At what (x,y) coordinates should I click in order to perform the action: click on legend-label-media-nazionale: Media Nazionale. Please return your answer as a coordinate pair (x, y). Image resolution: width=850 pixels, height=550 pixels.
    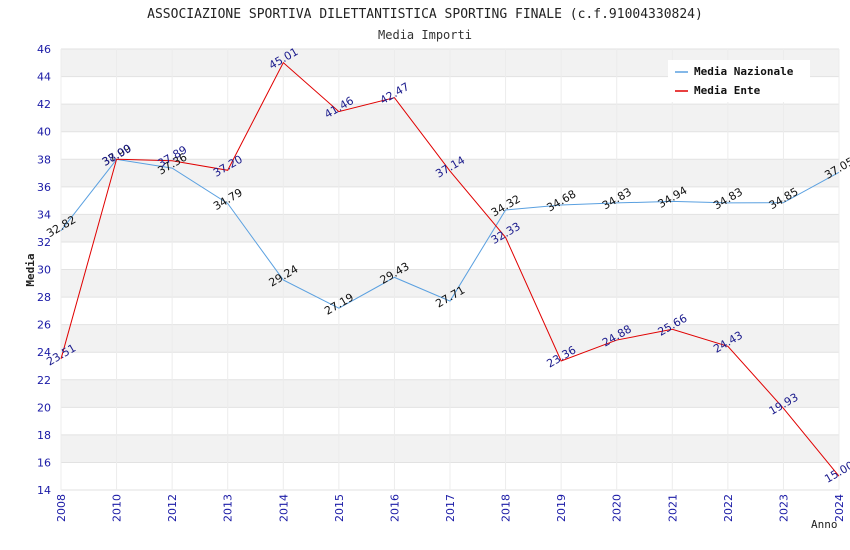
    Looking at the image, I should click on (744, 71).